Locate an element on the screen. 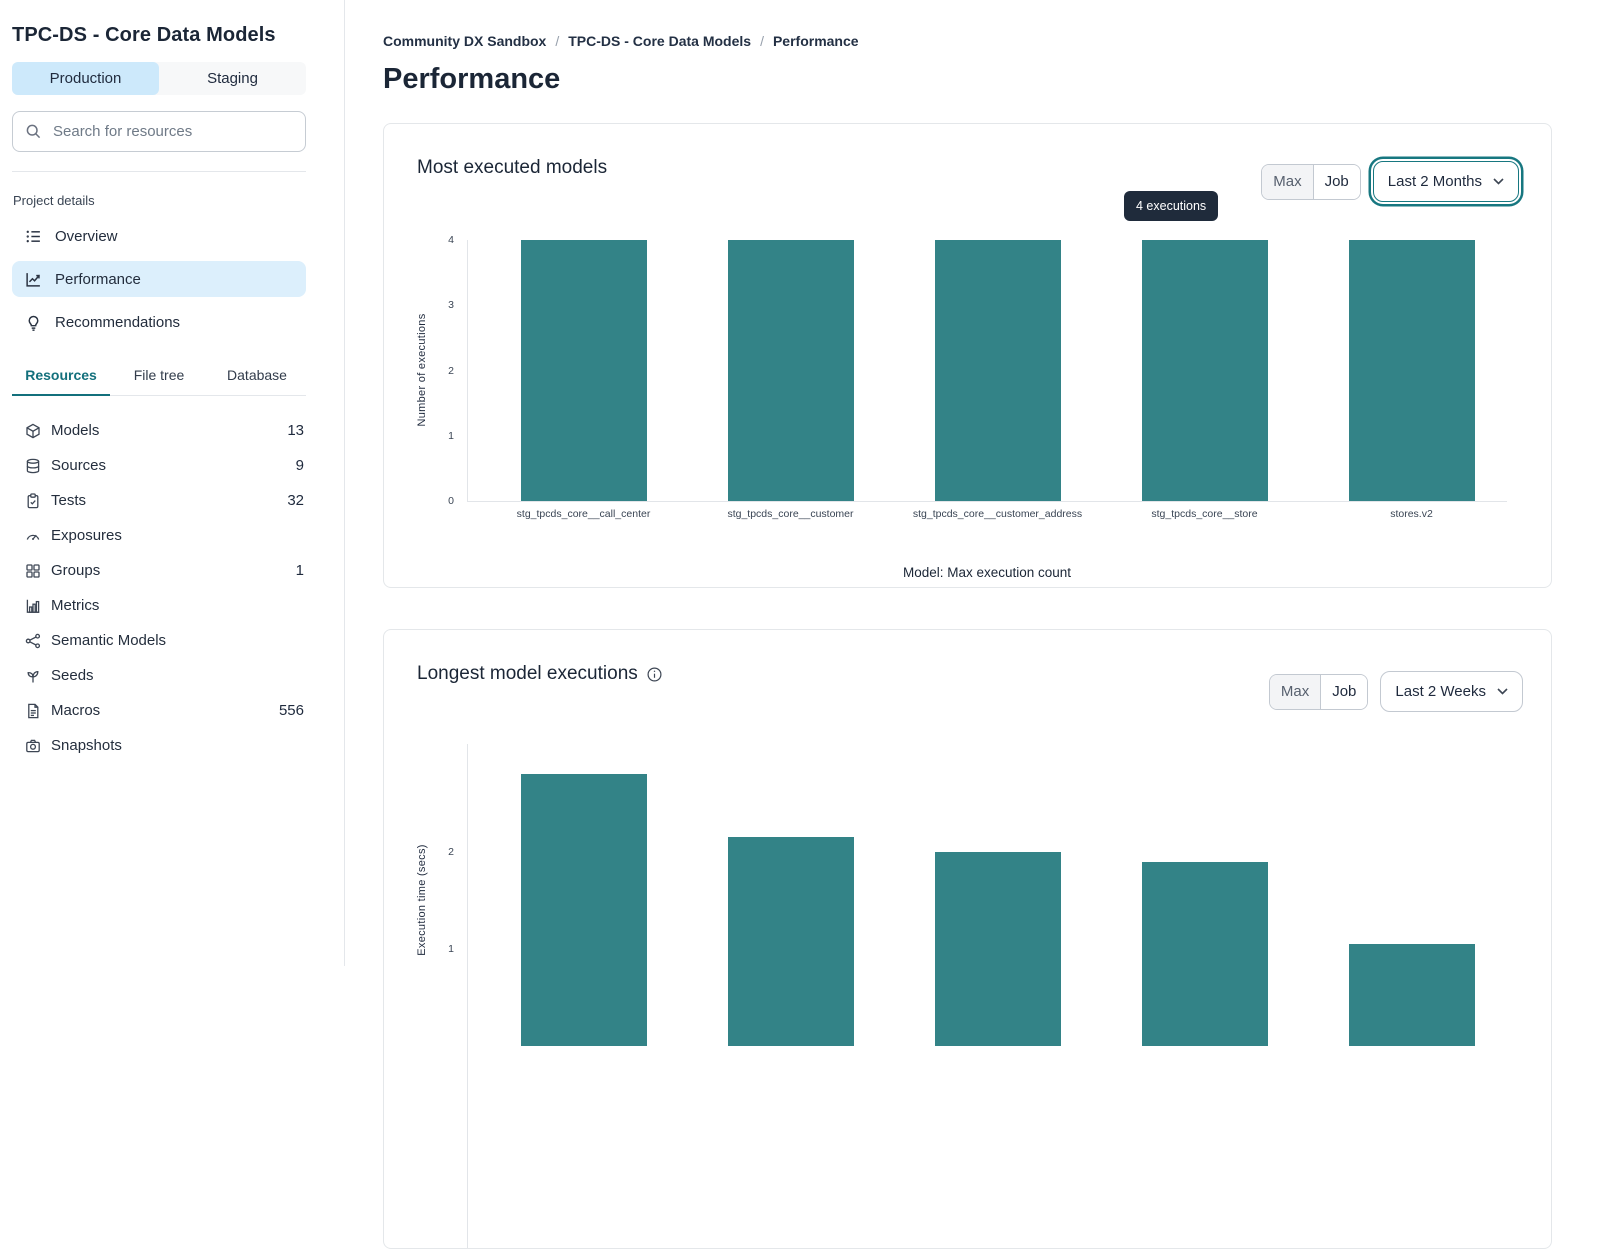 The width and height of the screenshot is (1621, 1249). x-tick-label: stores.v2 is located at coordinates (1411, 514).